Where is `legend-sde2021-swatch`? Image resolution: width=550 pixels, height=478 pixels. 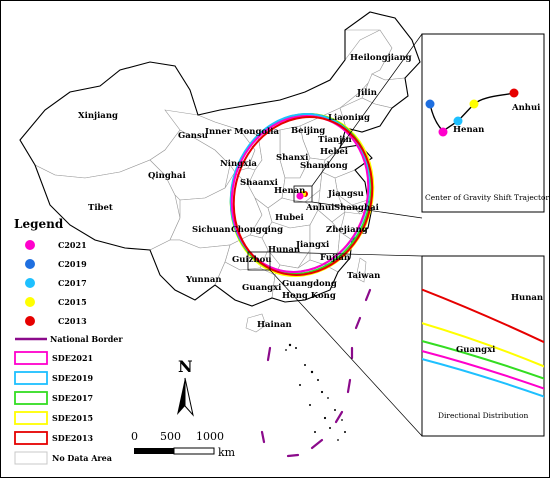
legend-sde2021-swatch is located at coordinates (31, 358).